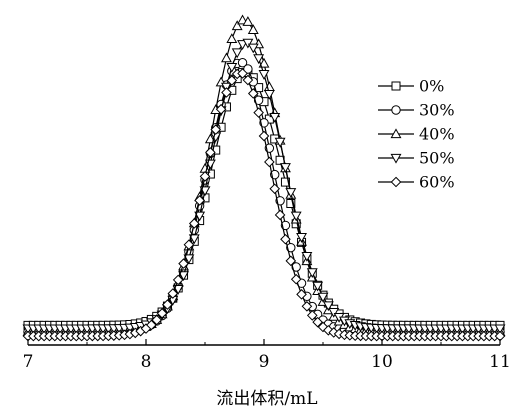  What do you see at coordinates (431, 86) in the screenshot?
I see `legend-label: 0%` at bounding box center [431, 86].